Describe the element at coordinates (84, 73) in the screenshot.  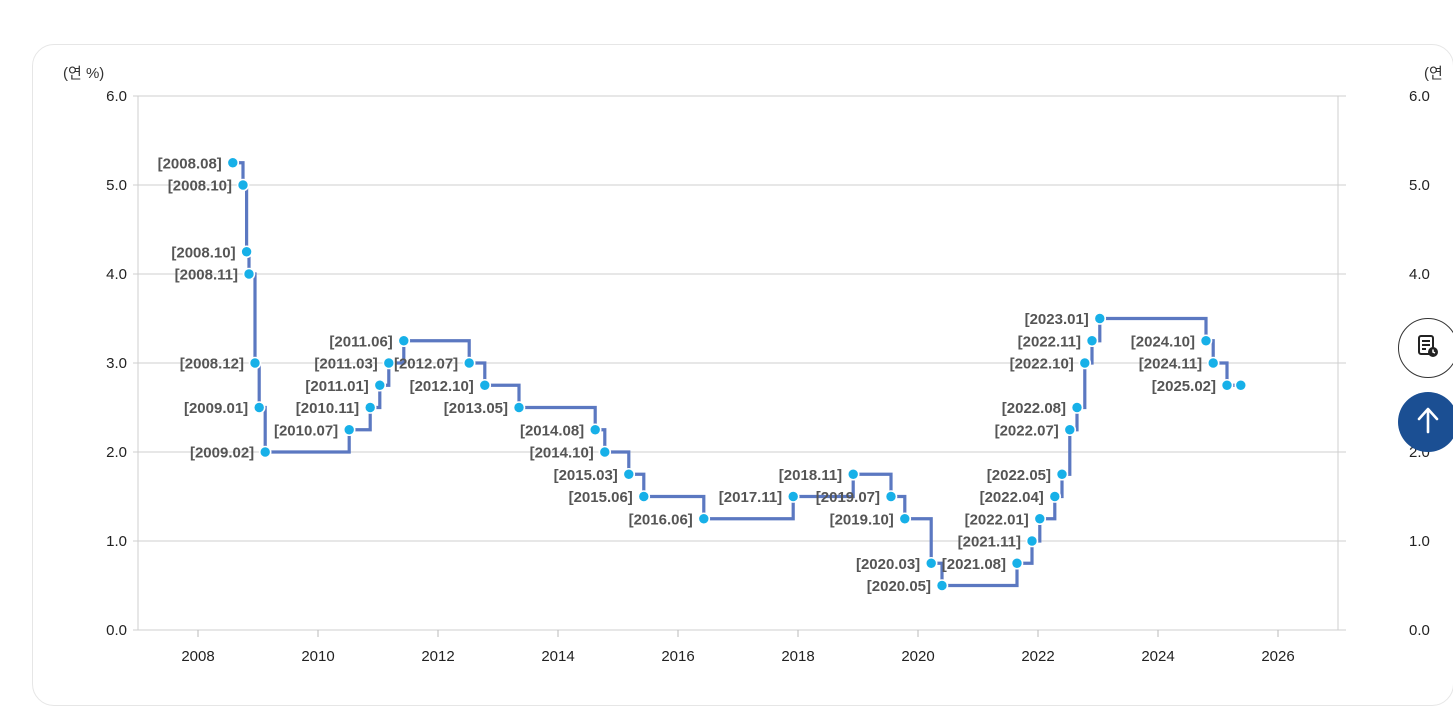
I see `y-axis-unit-label: (연 %)` at that location.